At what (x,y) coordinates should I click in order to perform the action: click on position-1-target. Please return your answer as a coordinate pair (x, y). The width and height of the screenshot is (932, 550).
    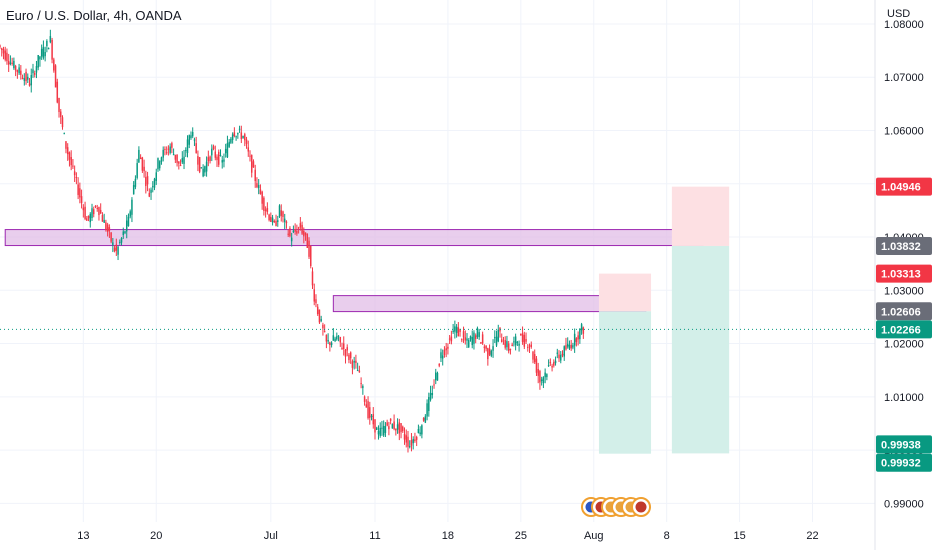
    Looking at the image, I should click on (625, 382).